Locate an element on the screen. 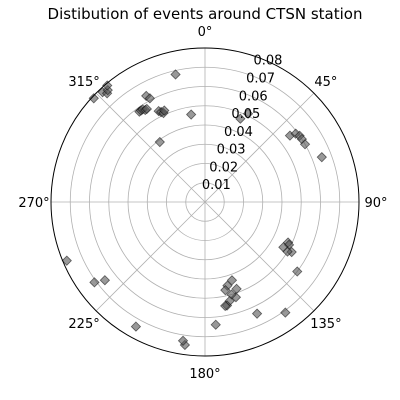 The width and height of the screenshot is (400, 400). theta-tick-label-1: 45° is located at coordinates (325, 82).